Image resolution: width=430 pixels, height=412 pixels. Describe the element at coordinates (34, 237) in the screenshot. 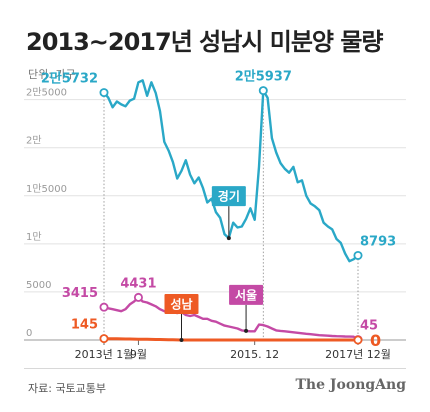

I see `y-tick-label: 1만` at that location.